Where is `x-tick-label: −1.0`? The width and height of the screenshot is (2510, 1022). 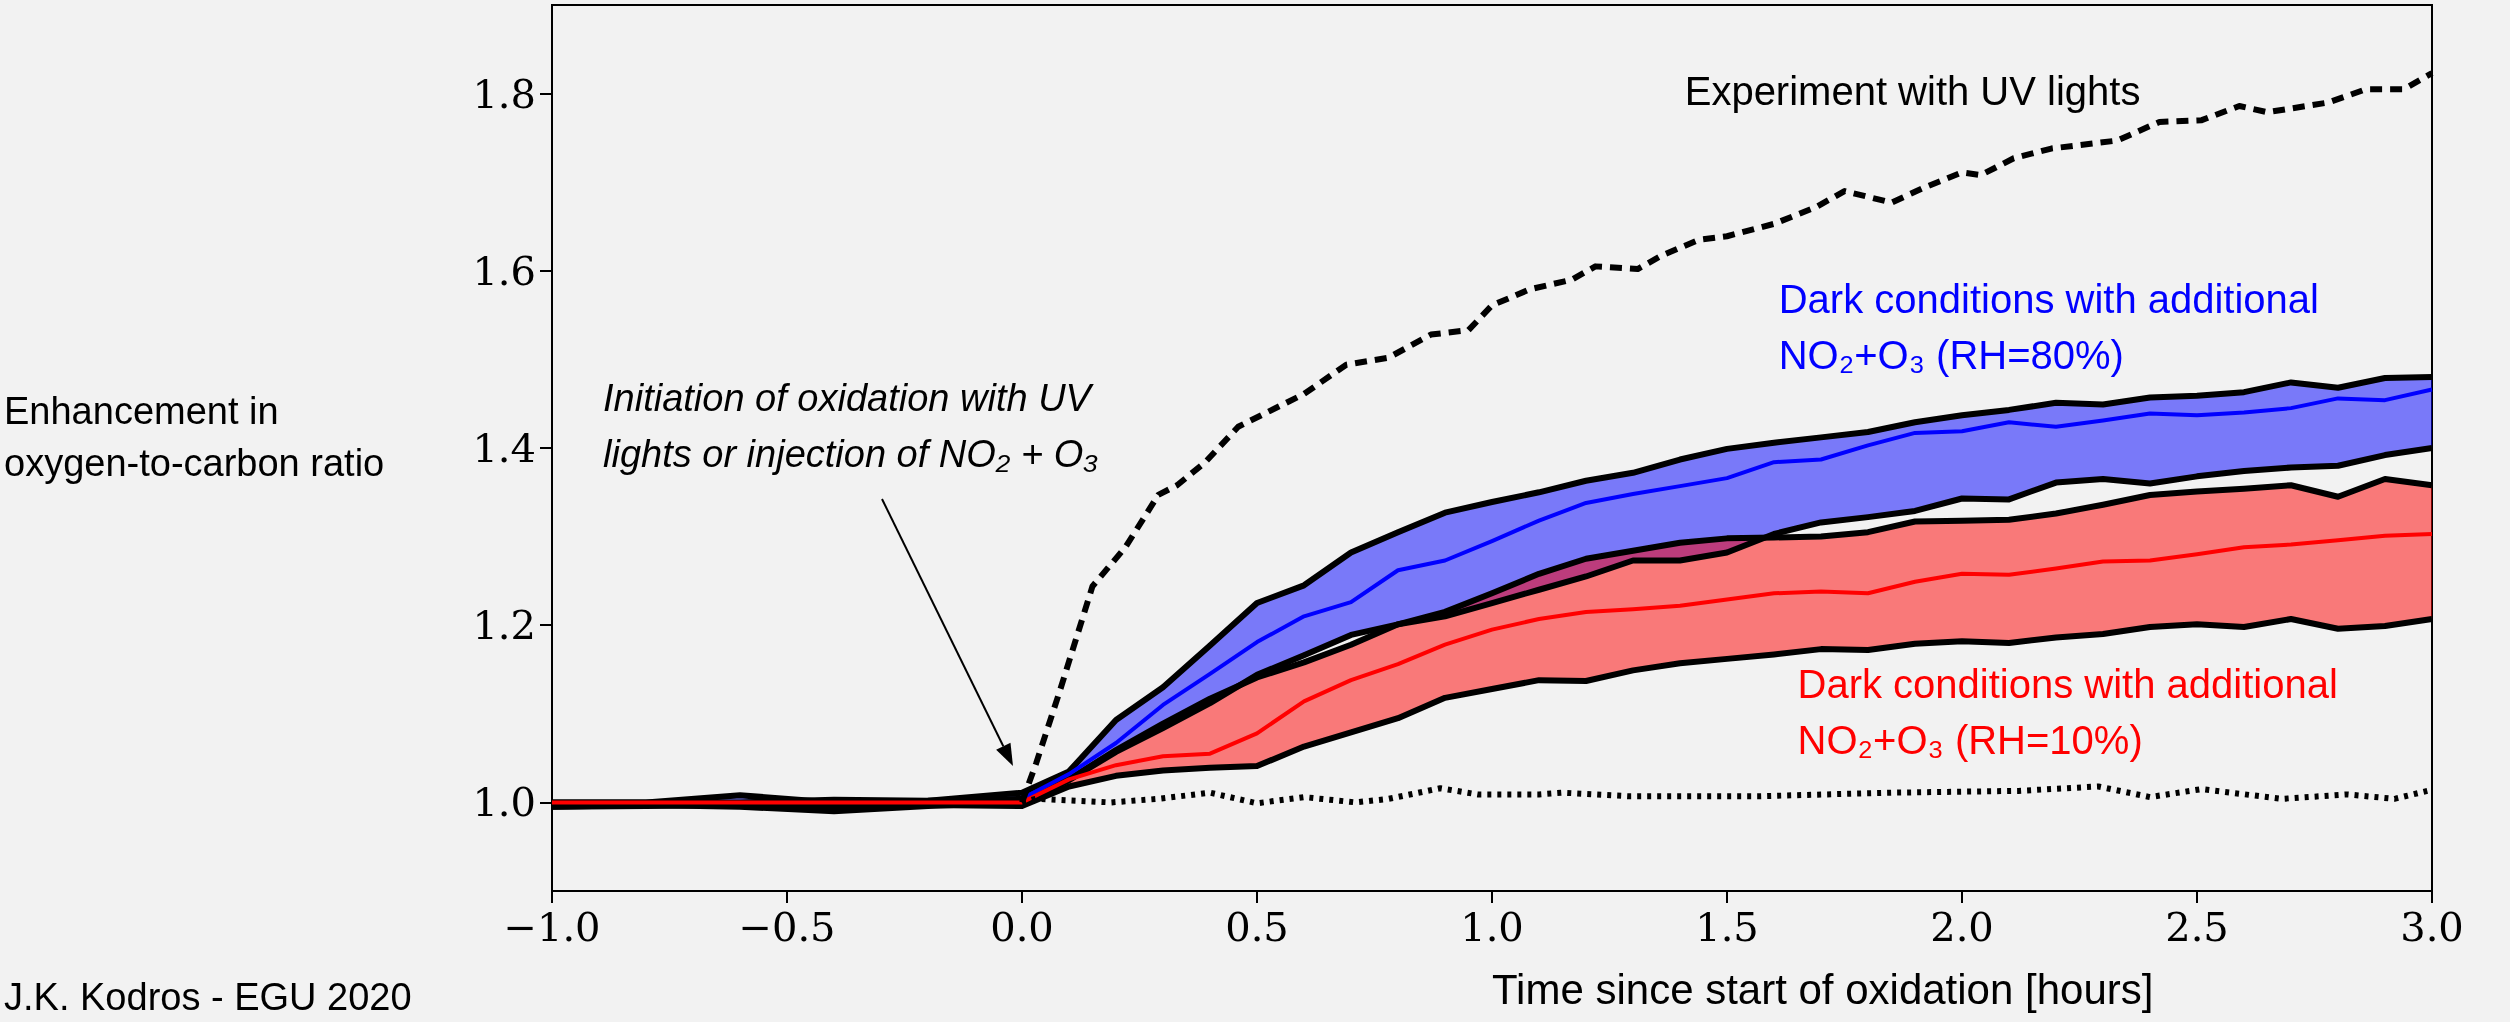
x-tick-label: −1.0 is located at coordinates (552, 927).